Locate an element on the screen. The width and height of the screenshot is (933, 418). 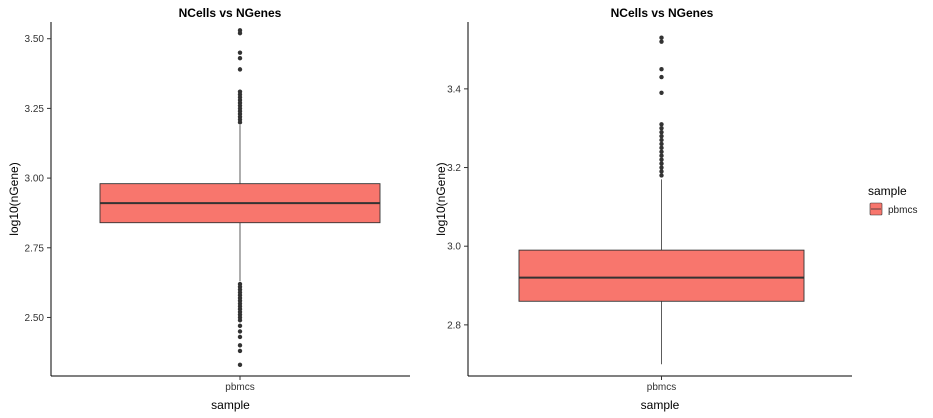
y-tick-label: 3.50 is located at coordinates (35, 39).